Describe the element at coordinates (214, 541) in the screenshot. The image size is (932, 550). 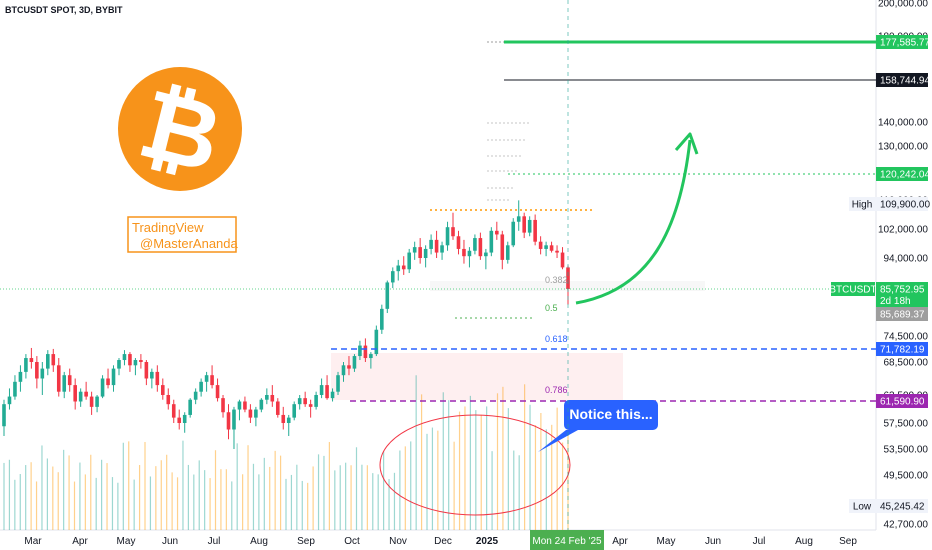
I see `x-tick-label: Jul` at that location.